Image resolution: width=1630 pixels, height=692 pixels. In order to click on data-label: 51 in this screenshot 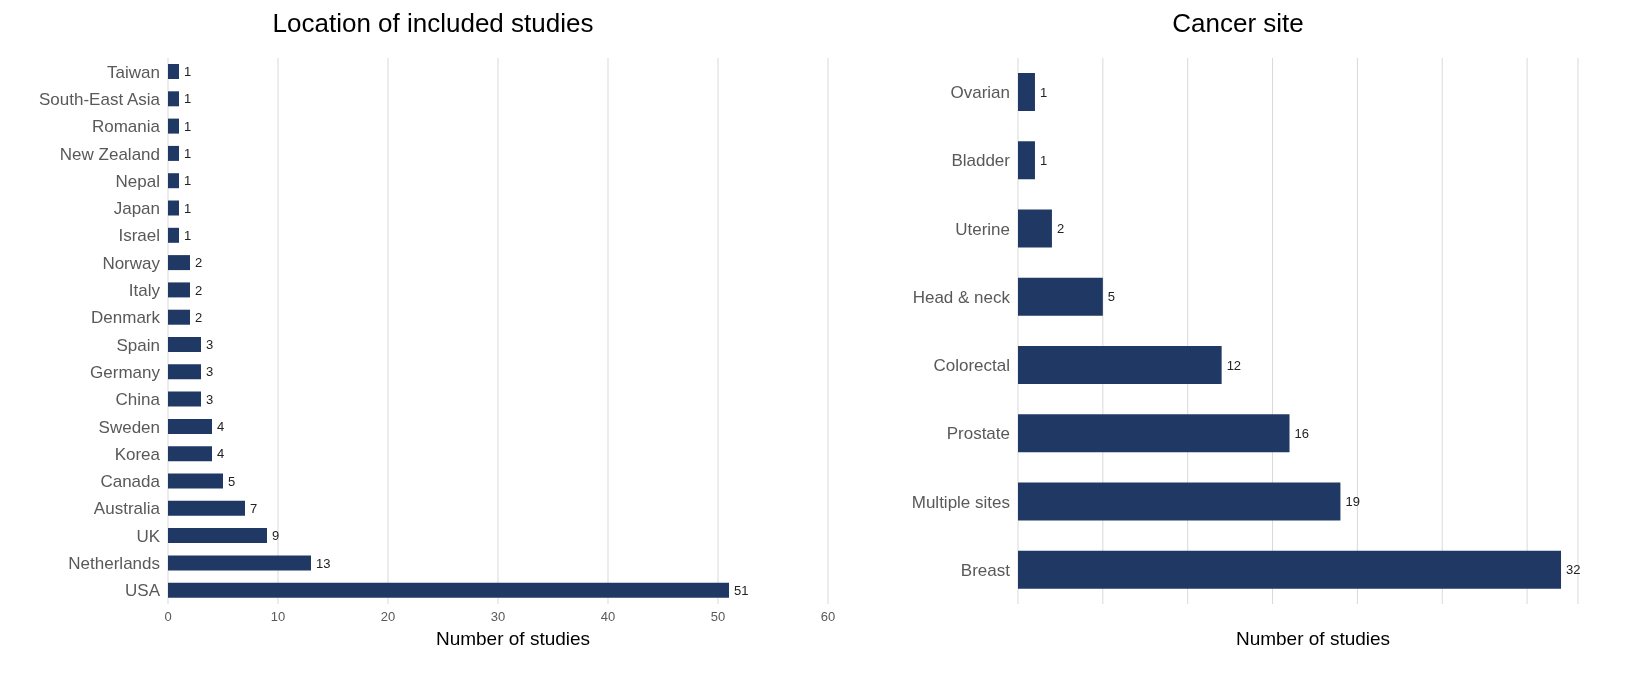, I will do `click(741, 590)`.